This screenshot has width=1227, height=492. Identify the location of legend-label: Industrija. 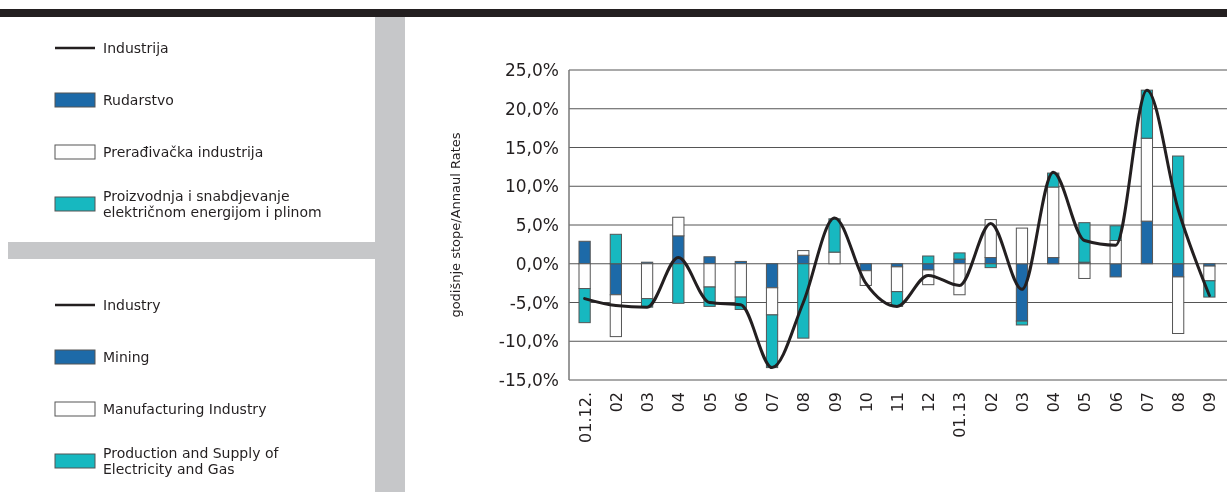
(136, 47).